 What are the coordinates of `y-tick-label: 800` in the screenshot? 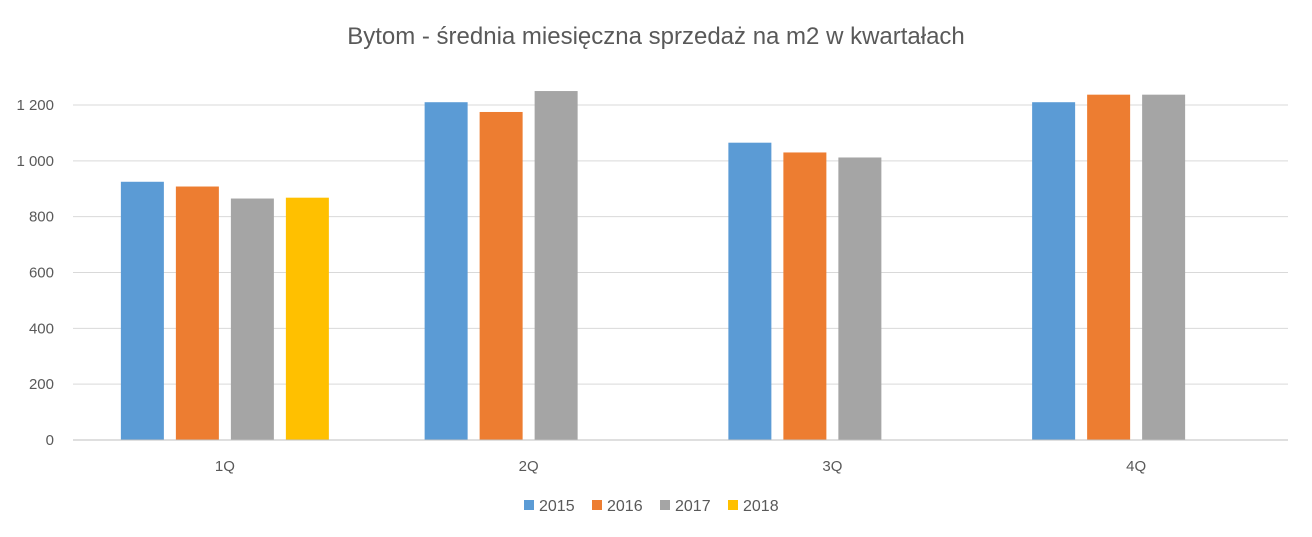 It's located at (41, 217).